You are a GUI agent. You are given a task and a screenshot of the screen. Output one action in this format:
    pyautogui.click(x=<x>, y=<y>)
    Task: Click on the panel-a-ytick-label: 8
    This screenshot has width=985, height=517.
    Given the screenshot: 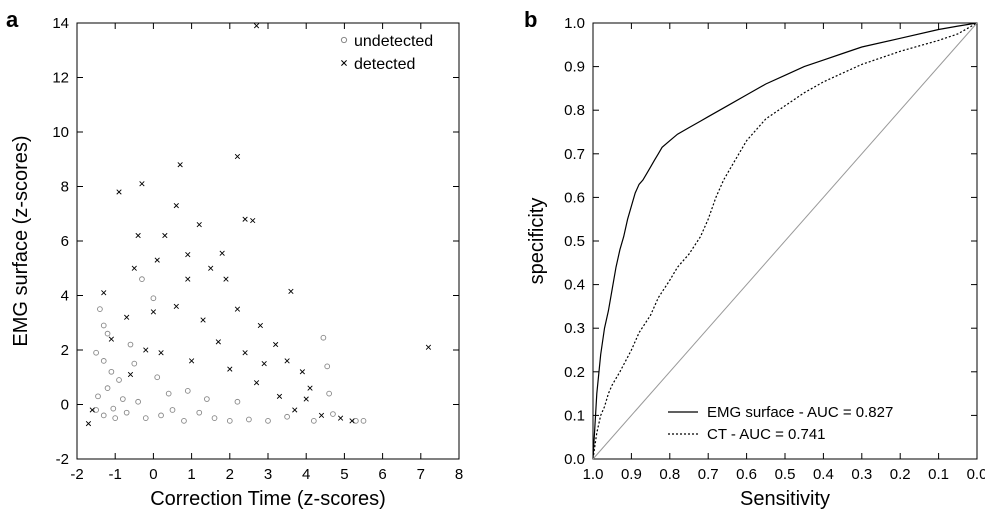 What is the action you would take?
    pyautogui.click(x=65, y=187)
    